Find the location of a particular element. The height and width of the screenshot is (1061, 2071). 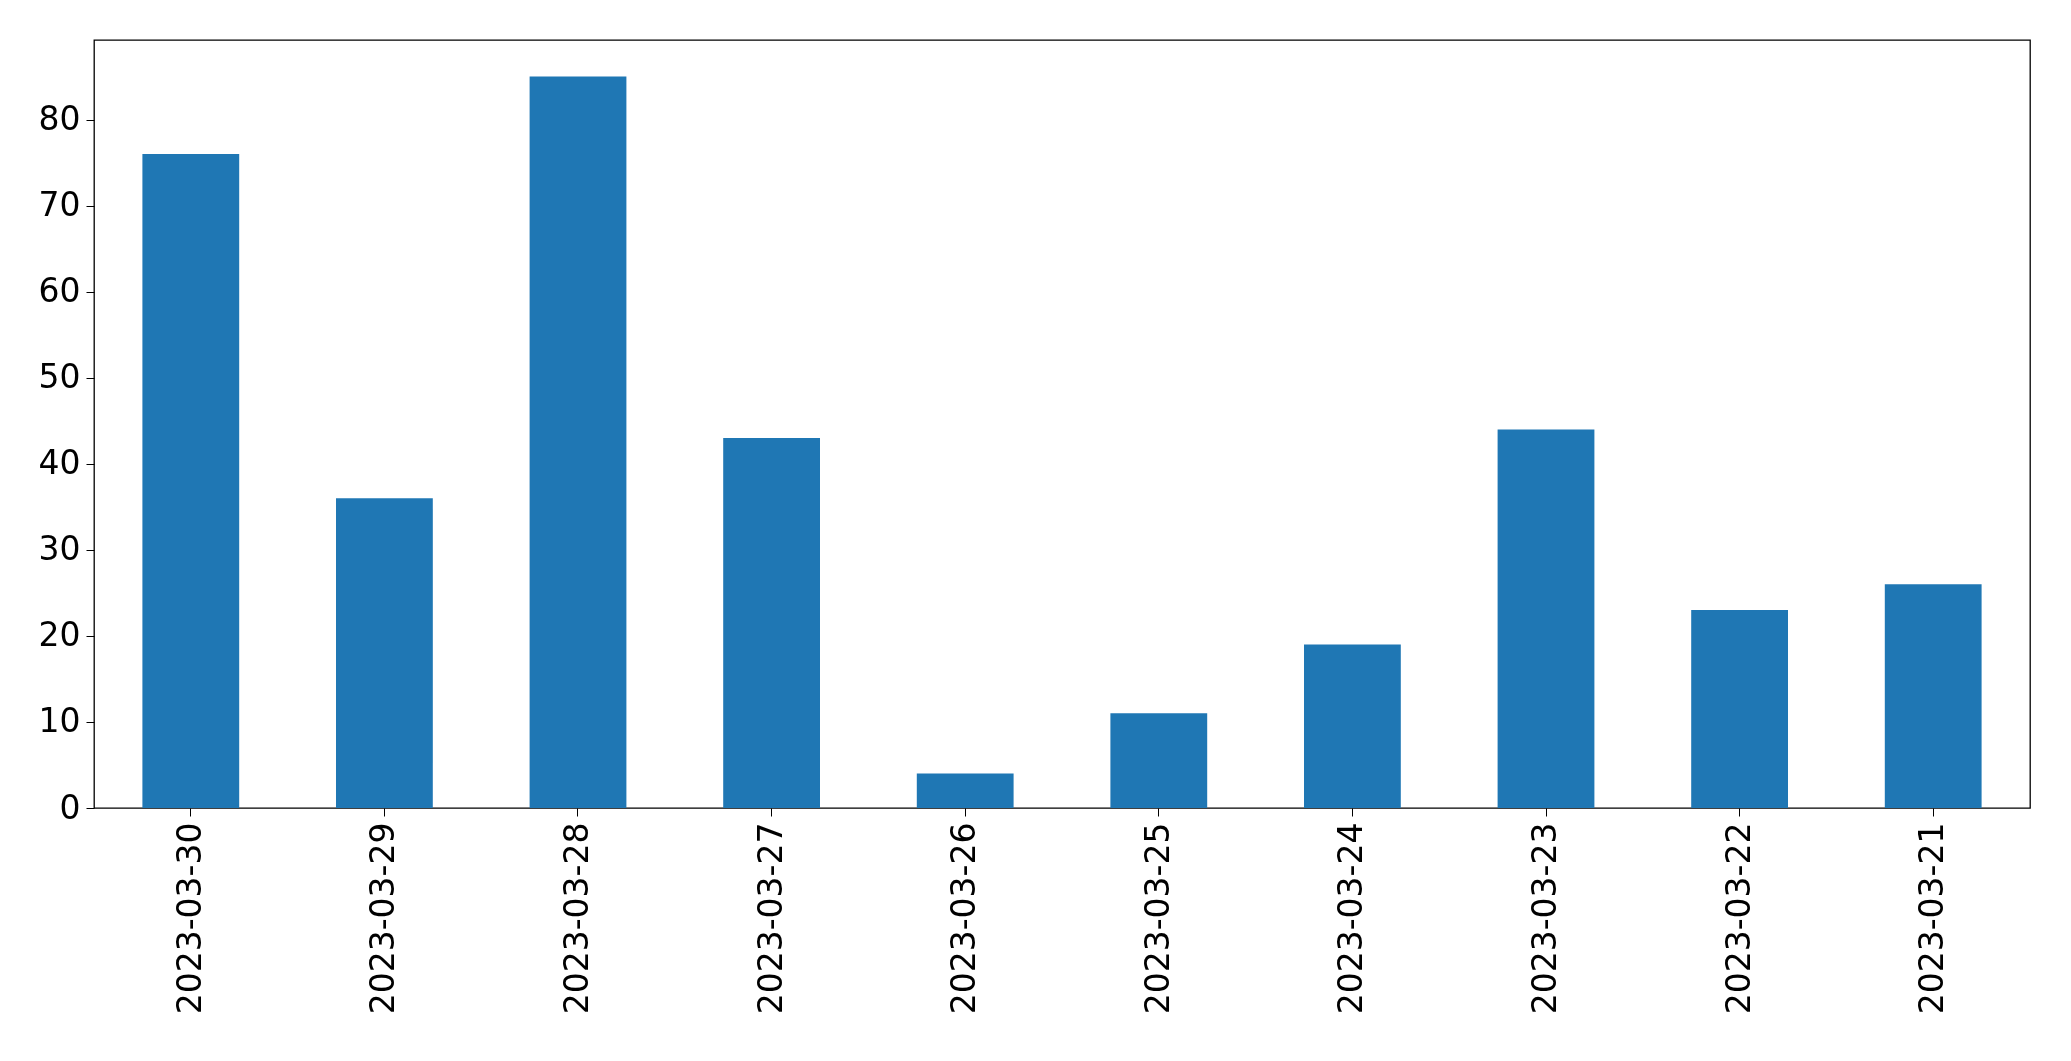

x-tick-label: 2023-03-25 is located at coordinates (1157, 918).